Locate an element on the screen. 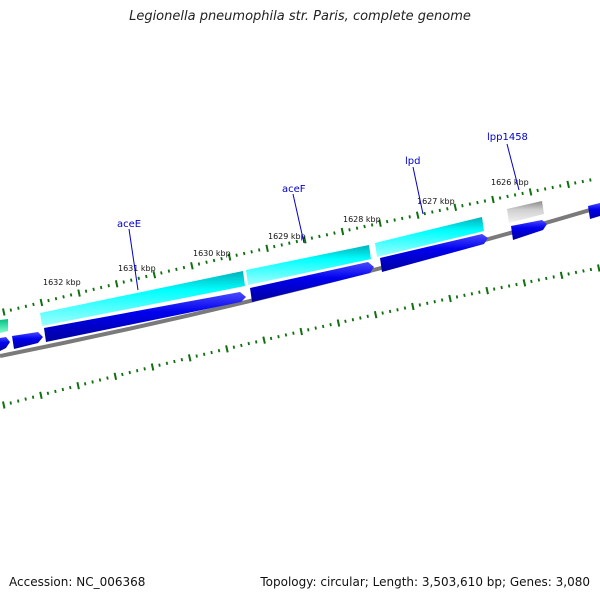 The width and height of the screenshot is (600, 600). gene-feature-acee-forward is located at coordinates (142, 298).